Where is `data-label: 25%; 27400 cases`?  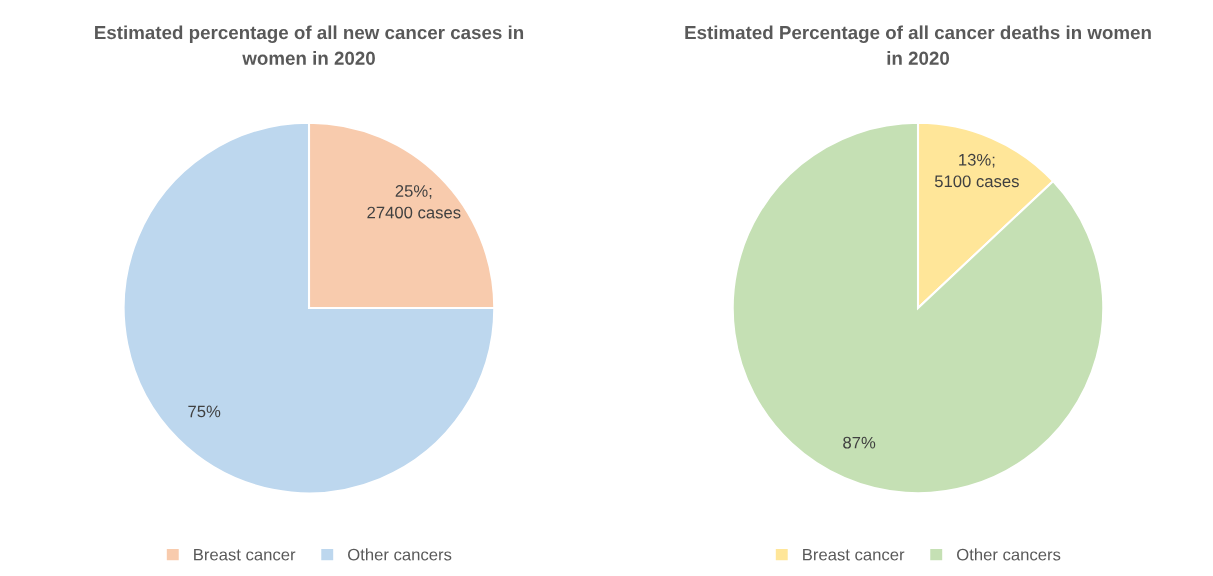 data-label: 25%; 27400 cases is located at coordinates (414, 202).